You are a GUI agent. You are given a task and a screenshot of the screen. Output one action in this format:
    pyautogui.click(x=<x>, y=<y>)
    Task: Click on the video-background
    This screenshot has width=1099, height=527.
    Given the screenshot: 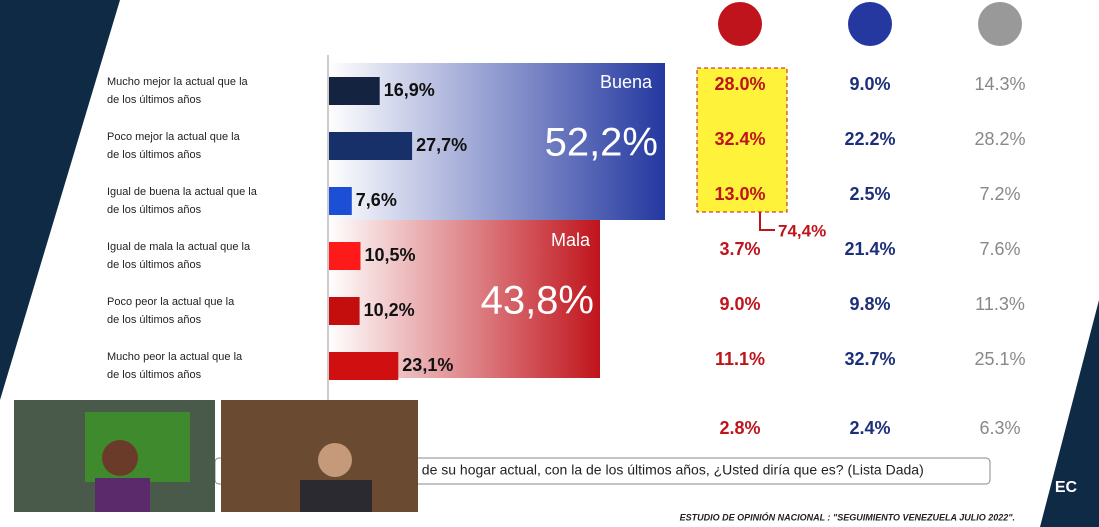 What is the action you would take?
    pyautogui.click(x=137, y=447)
    